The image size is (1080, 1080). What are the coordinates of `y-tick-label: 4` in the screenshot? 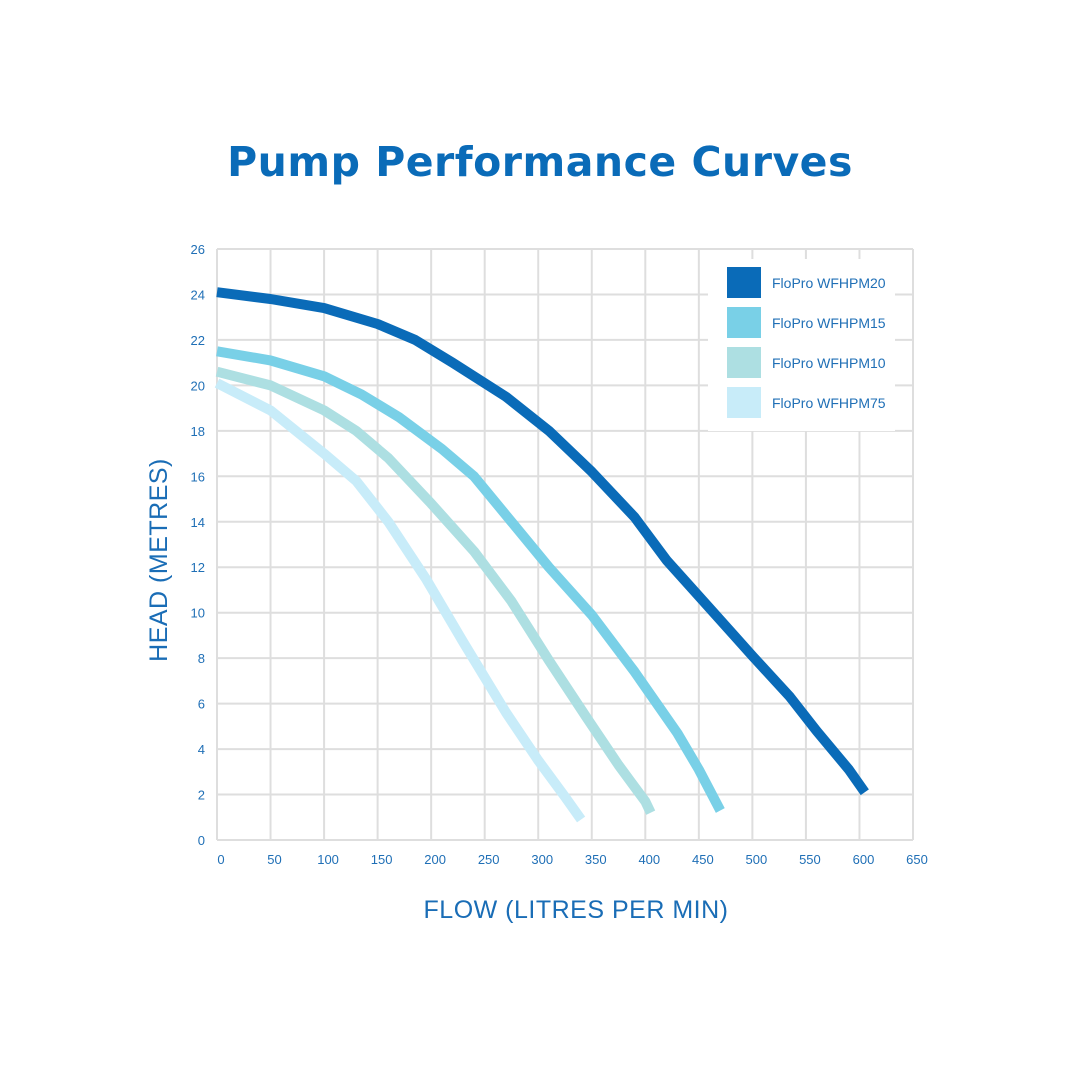 It's located at (201, 749).